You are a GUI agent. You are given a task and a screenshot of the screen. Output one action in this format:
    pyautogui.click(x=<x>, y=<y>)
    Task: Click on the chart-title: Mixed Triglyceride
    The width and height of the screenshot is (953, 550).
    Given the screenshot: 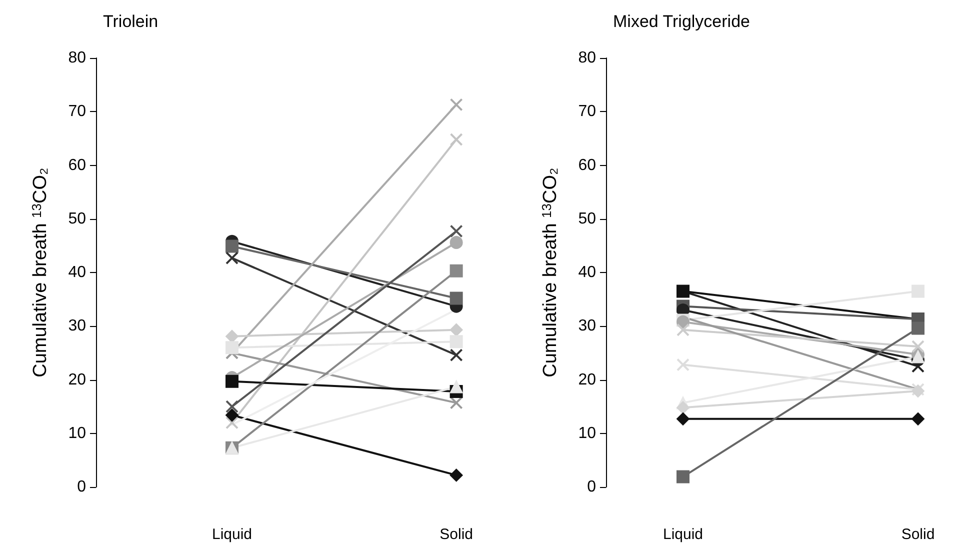 What is the action you would take?
    pyautogui.click(x=681, y=21)
    